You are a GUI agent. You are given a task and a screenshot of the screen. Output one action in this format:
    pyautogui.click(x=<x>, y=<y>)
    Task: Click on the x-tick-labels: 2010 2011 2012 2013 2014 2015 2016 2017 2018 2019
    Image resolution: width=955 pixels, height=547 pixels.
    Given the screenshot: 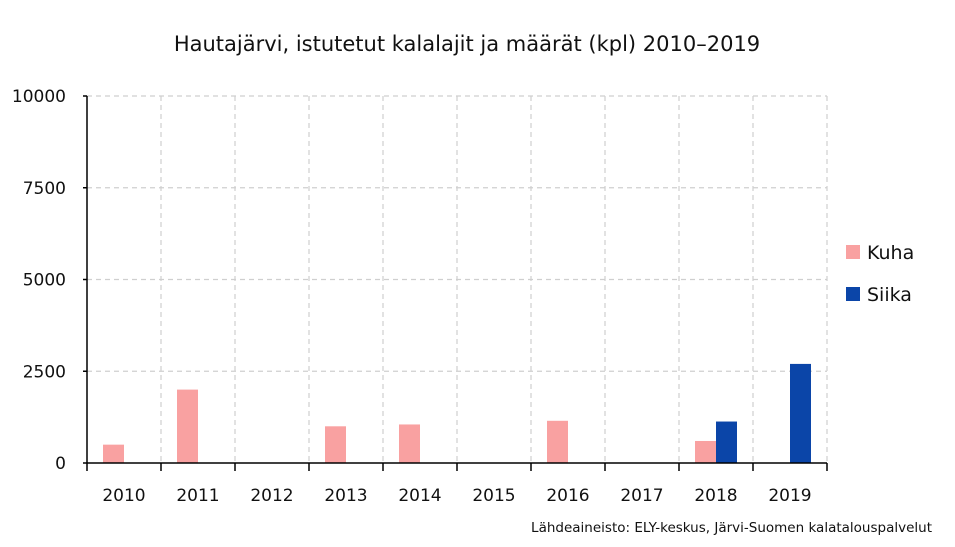 What is the action you would take?
    pyautogui.click(x=456, y=496)
    